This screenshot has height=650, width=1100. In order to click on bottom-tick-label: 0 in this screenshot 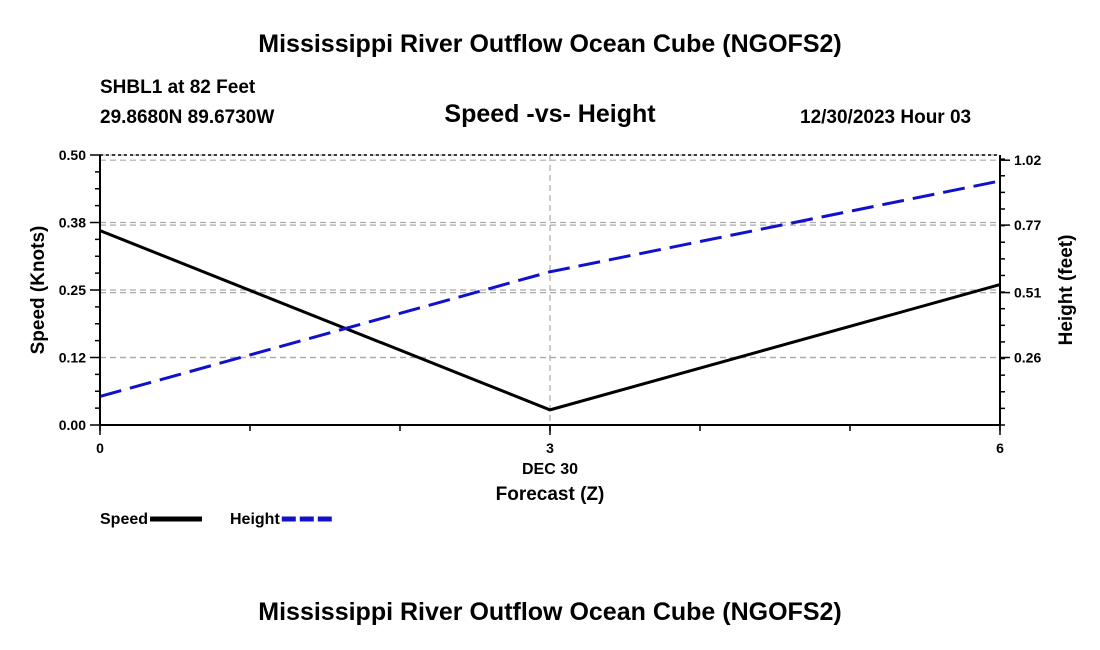, I will do `click(100, 448)`.